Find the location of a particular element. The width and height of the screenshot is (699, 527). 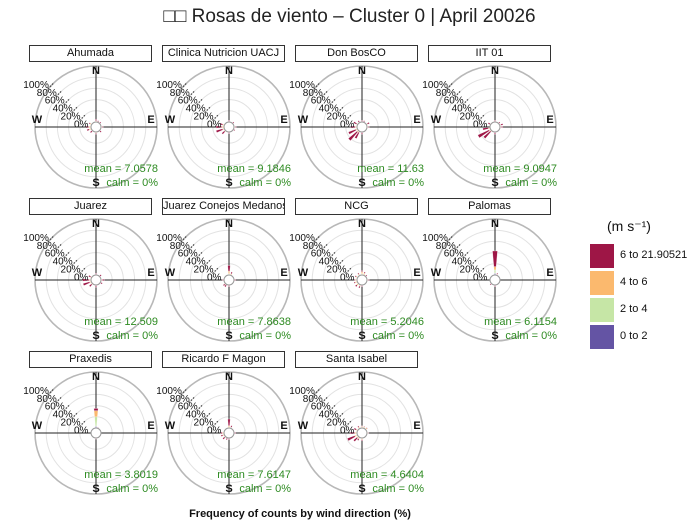

legend-label: 0 to 2 is located at coordinates (634, 336).